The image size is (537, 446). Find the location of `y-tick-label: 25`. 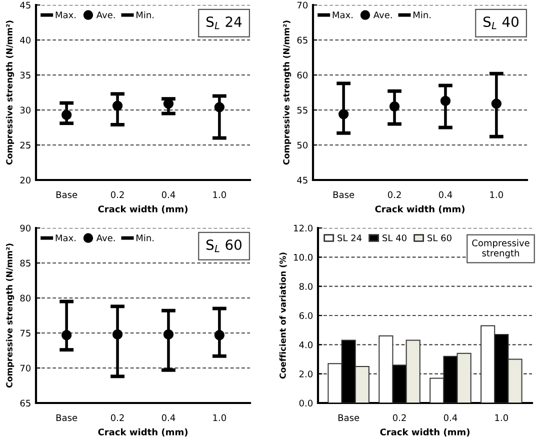

y-tick-label: 25 is located at coordinates (25, 145).